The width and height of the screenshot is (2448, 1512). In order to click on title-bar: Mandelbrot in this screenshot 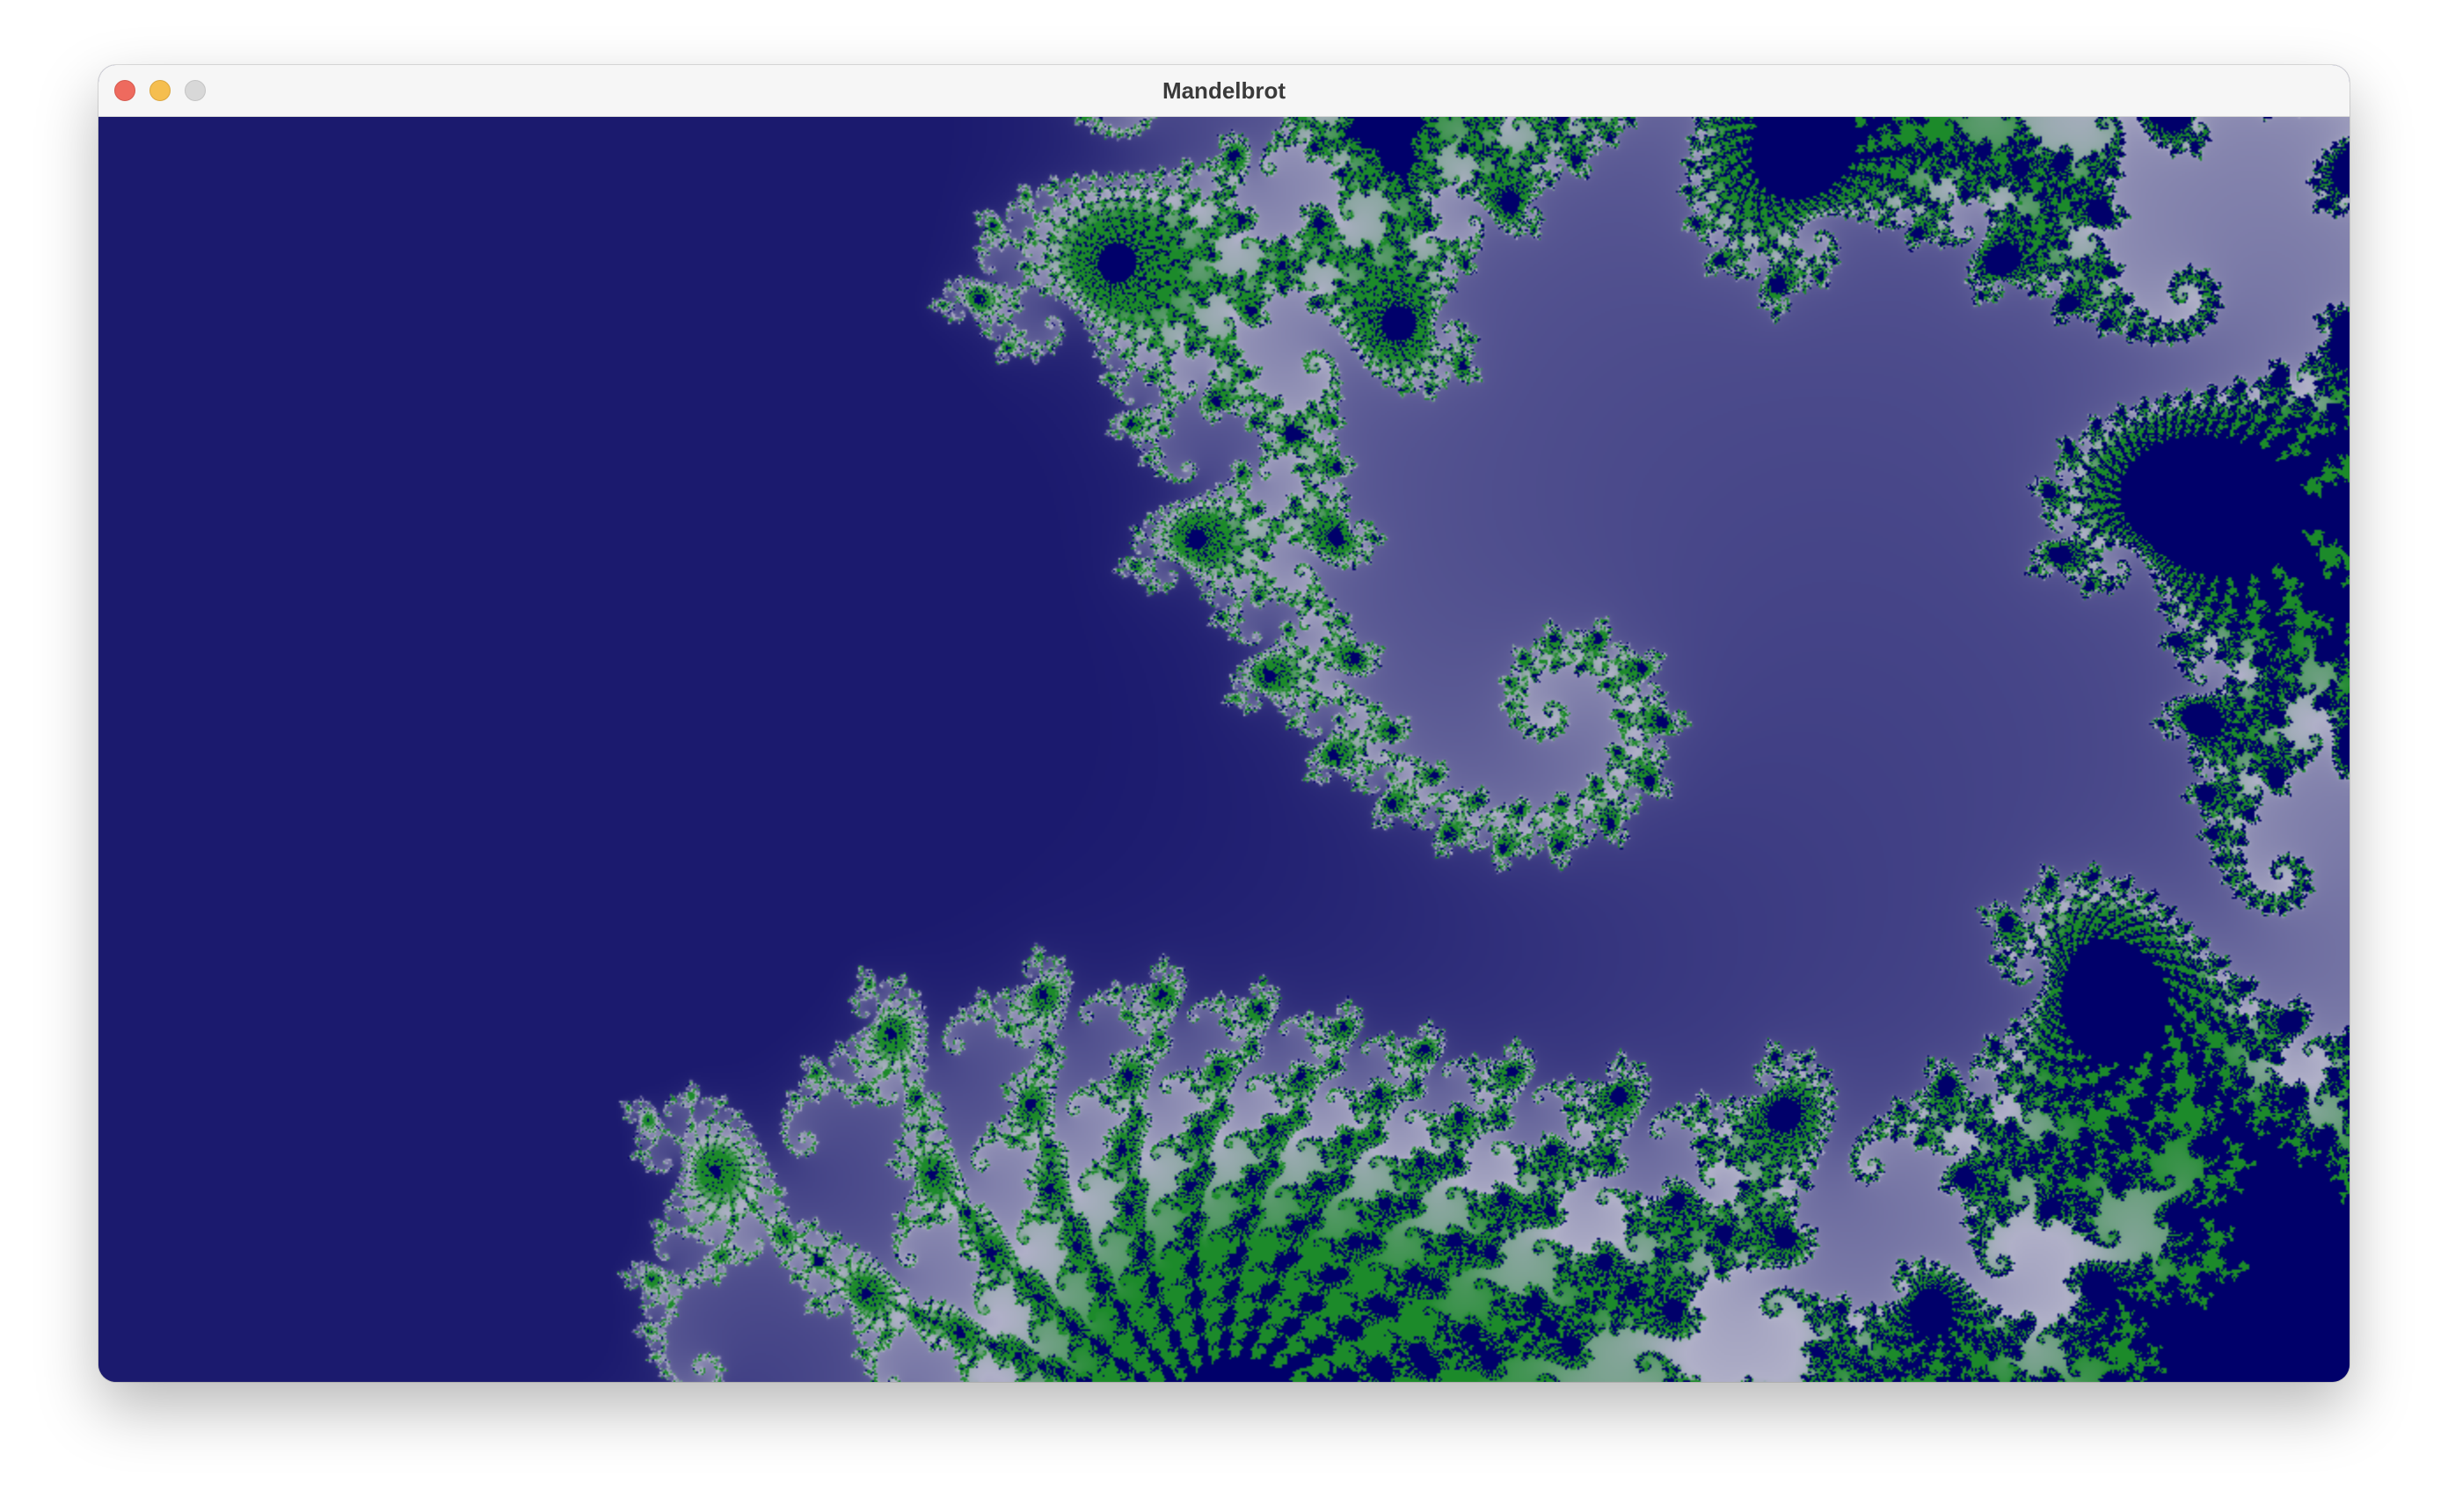, I will do `click(1224, 91)`.